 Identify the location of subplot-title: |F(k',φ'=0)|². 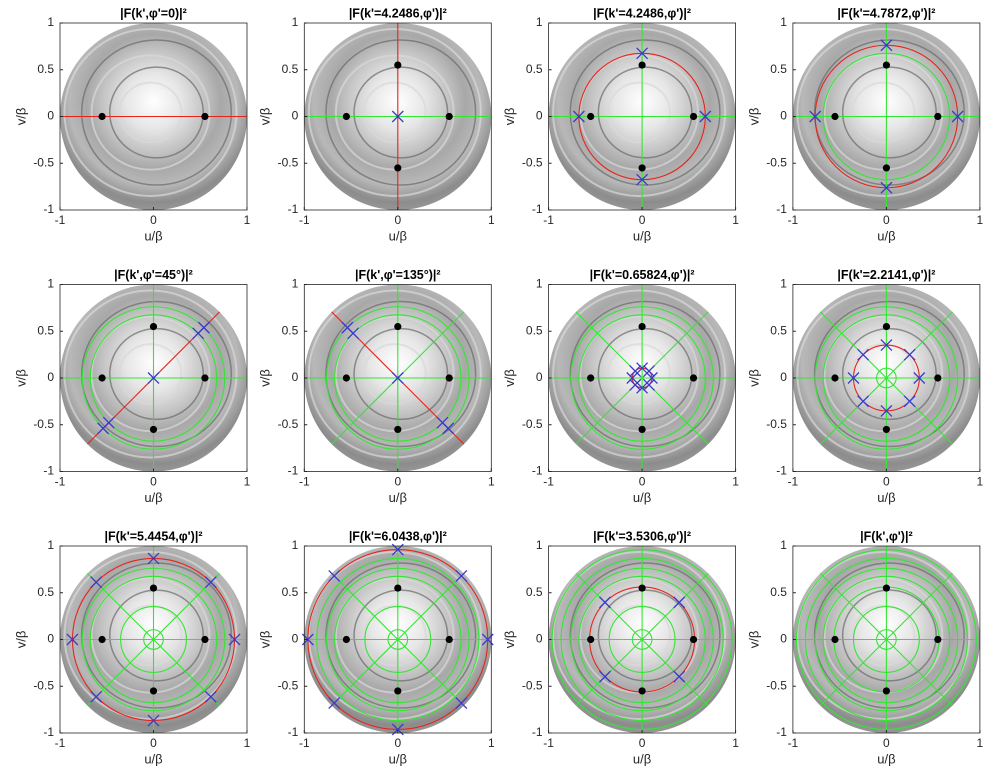
(153, 13).